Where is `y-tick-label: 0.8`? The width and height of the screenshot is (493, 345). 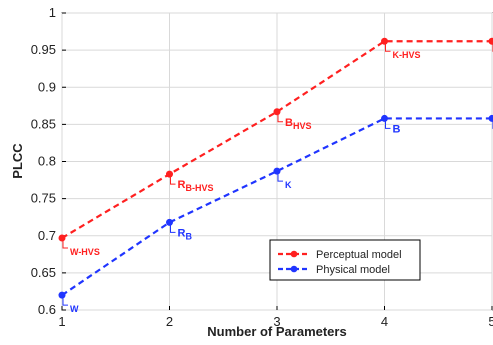
y-tick-label: 0.8 is located at coordinates (47, 161).